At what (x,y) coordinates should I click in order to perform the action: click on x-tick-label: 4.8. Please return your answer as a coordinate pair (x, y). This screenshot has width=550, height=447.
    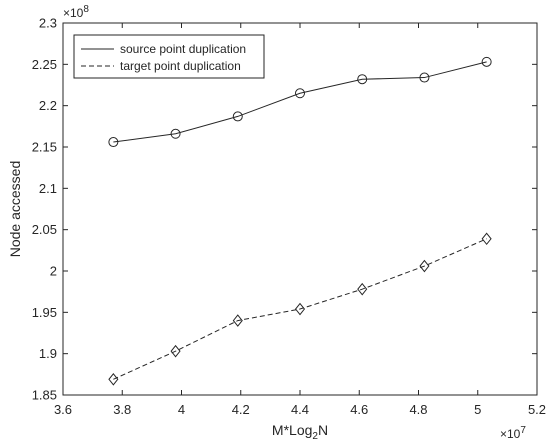
    Looking at the image, I should click on (418, 409).